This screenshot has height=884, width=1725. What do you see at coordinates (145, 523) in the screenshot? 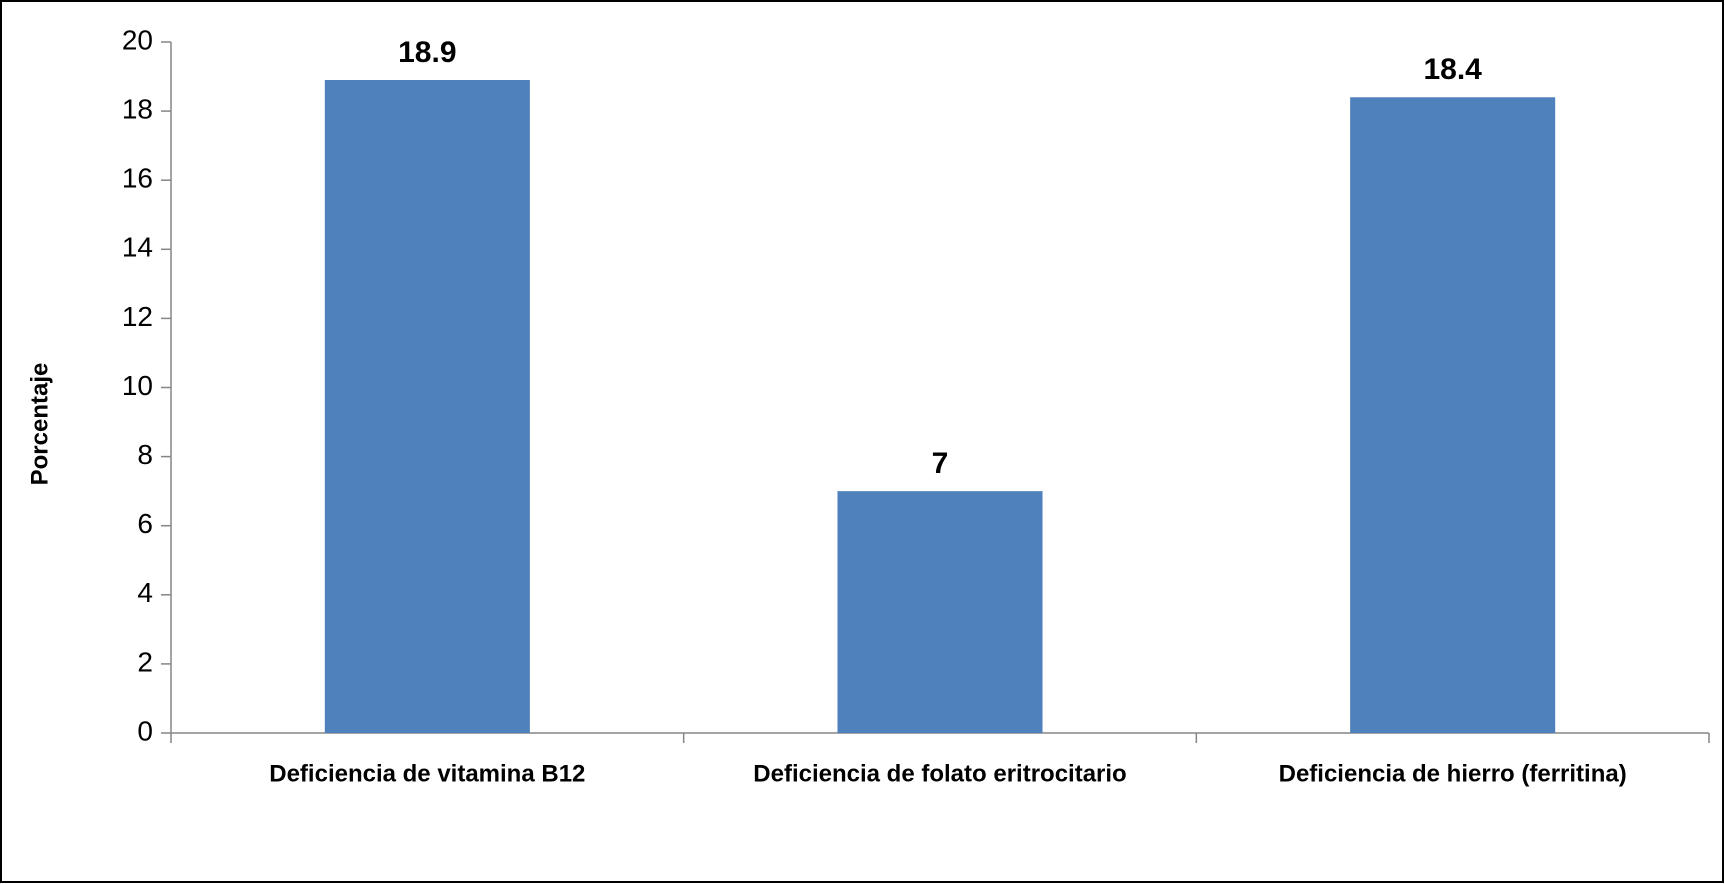
I see `y-tick-label: 6` at bounding box center [145, 523].